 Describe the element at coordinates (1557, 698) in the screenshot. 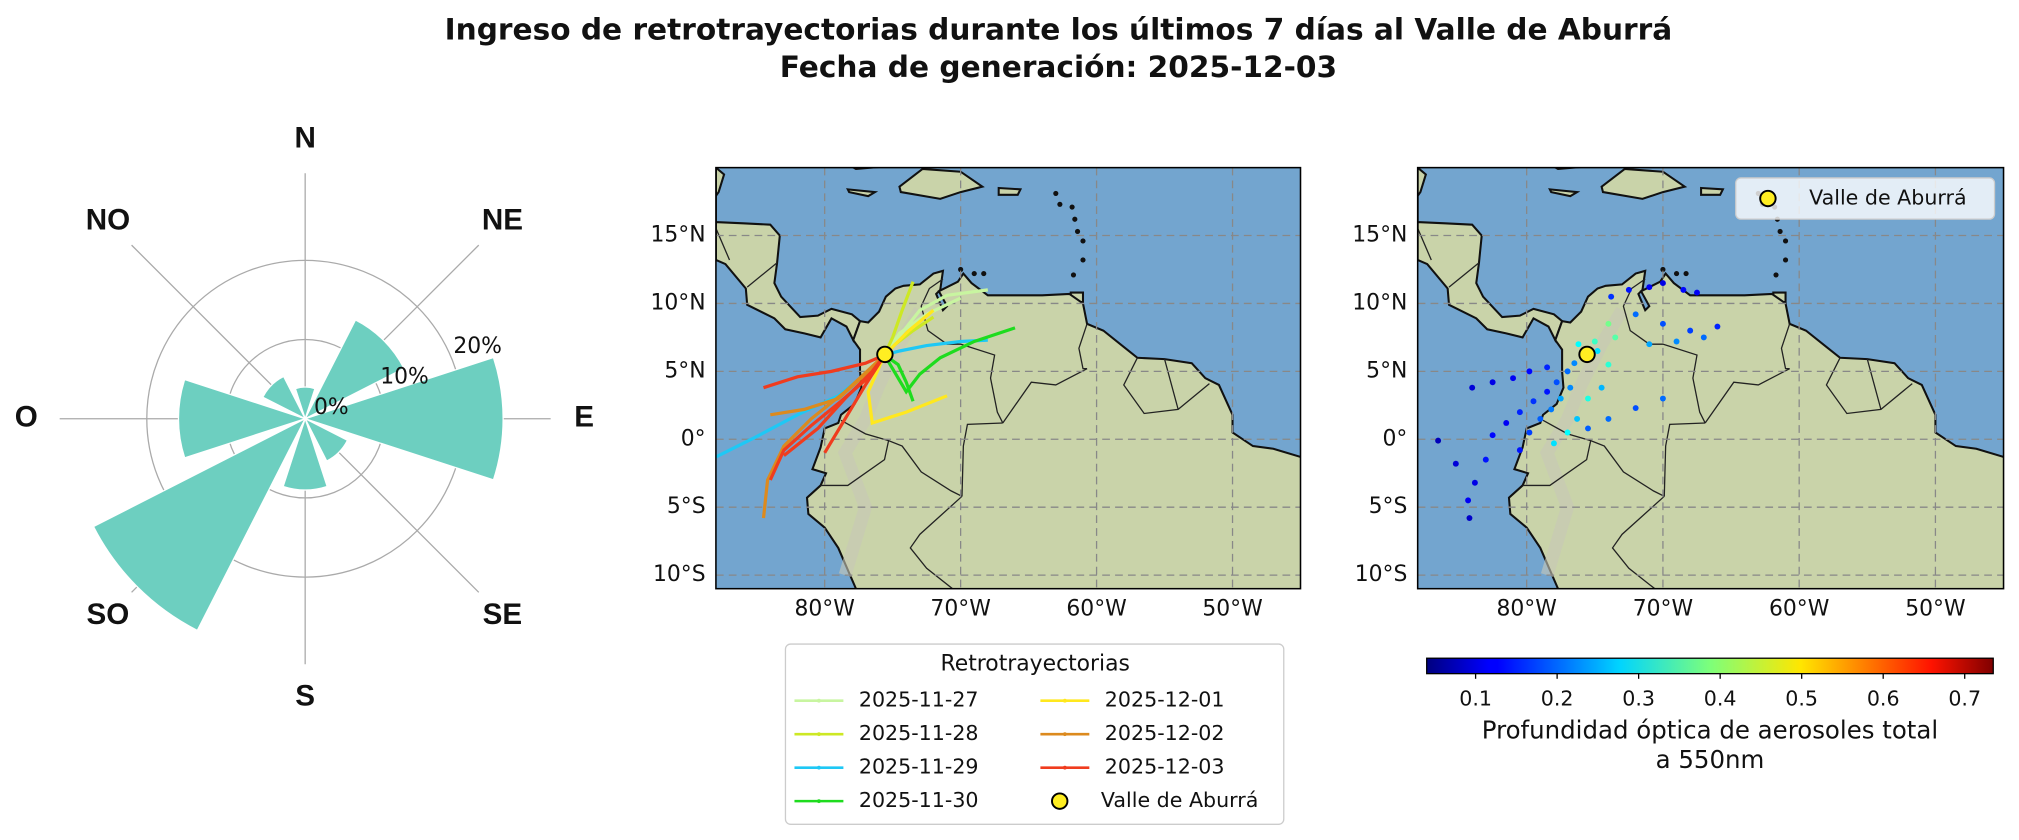

I see `colorbar-tick-label: 0.2` at that location.